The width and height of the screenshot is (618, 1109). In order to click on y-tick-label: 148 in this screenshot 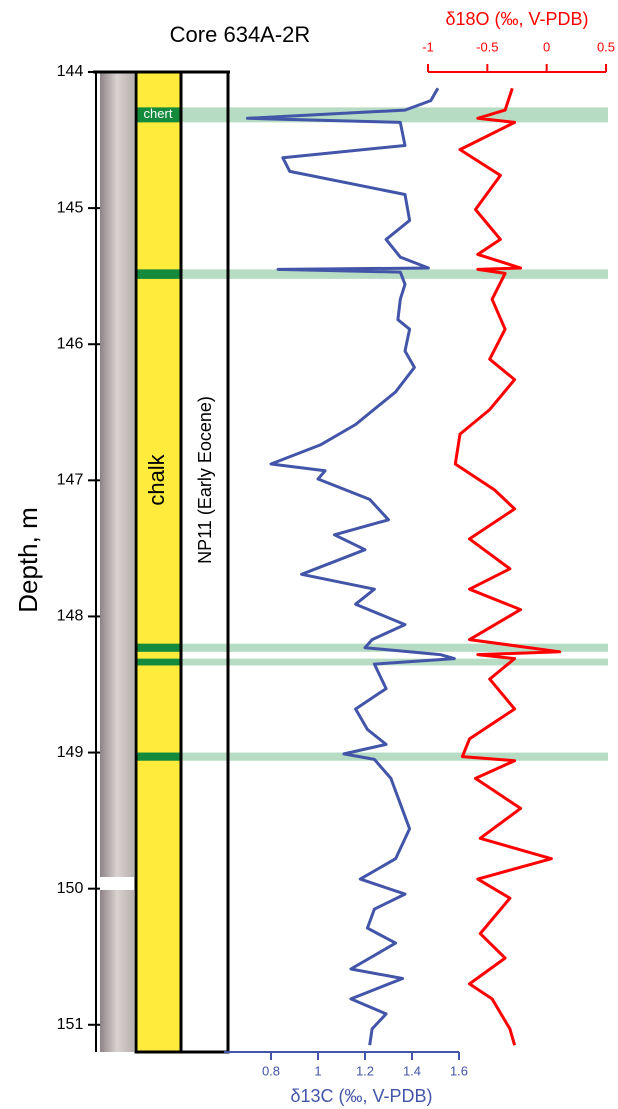, I will do `click(70, 616)`.